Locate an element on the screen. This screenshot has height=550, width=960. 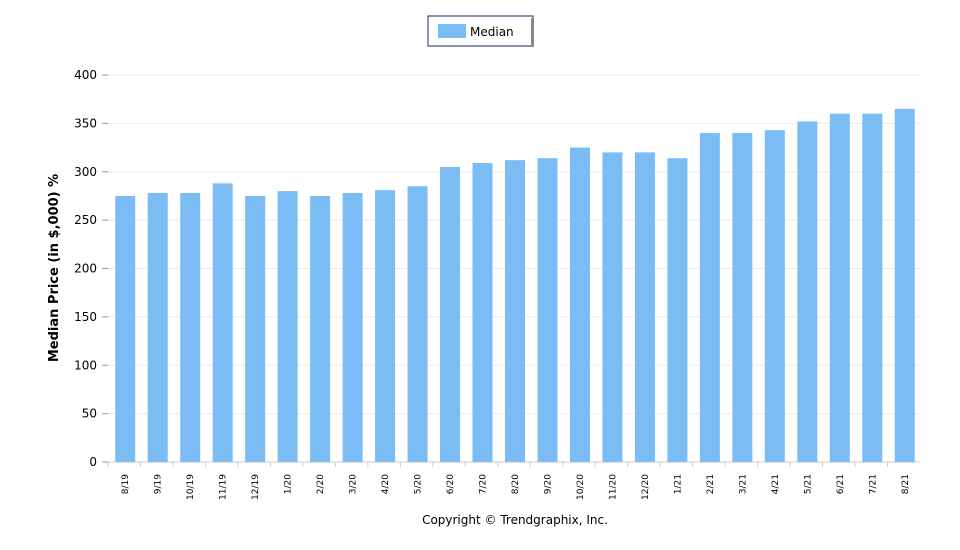
x-tick-label: 7/20 is located at coordinates (484, 484).